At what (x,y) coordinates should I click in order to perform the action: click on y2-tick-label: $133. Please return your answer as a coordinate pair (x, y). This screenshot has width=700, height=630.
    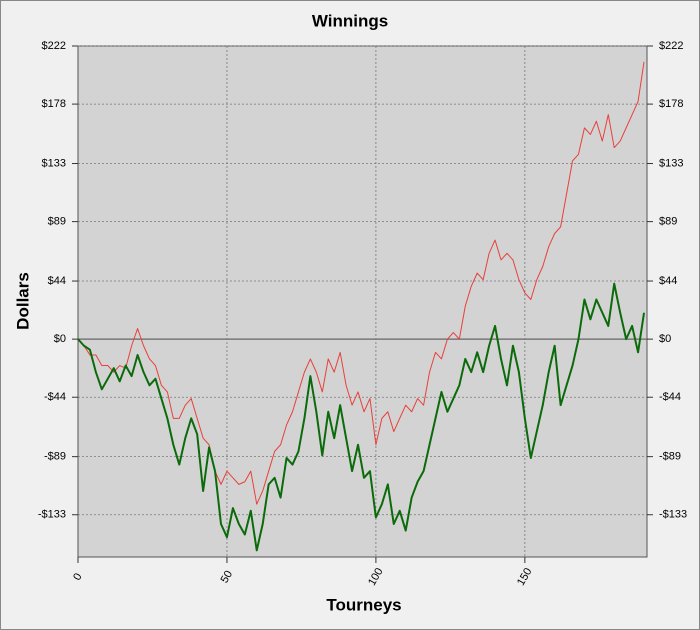
    Looking at the image, I should click on (671, 163).